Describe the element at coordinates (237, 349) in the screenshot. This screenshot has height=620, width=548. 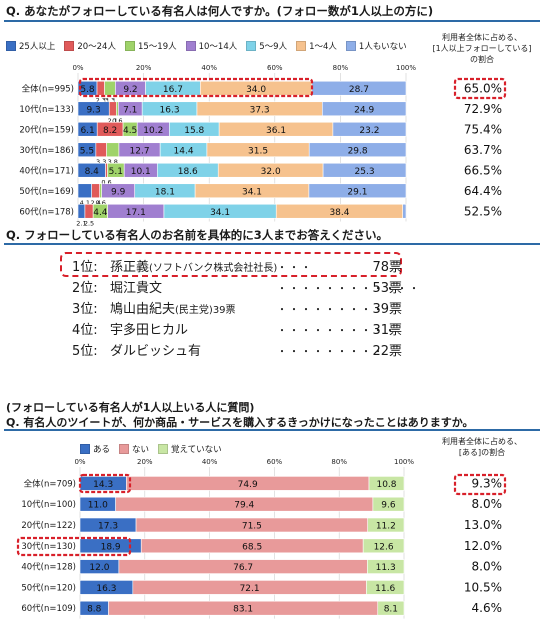
I see `ranking-row: 5位: ダルビッシュ有 ・・・・・・・・・ 22票` at that location.